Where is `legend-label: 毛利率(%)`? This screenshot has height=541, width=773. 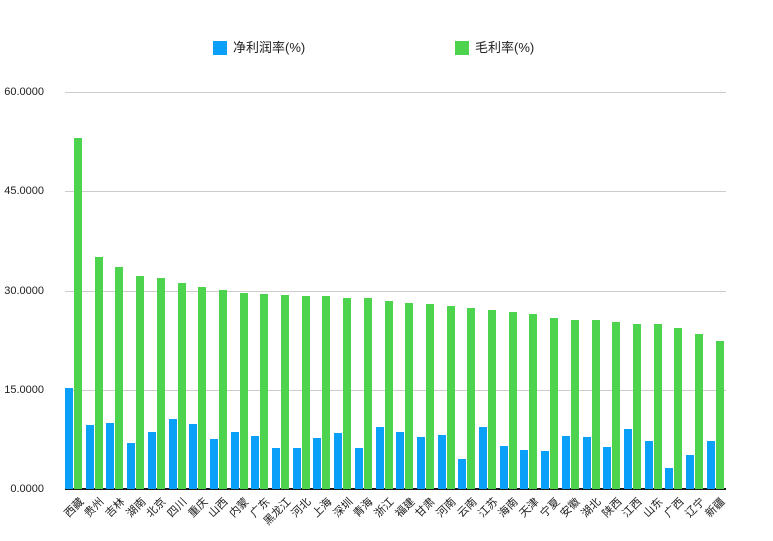
legend-label: 毛利率(%) is located at coordinates (505, 47).